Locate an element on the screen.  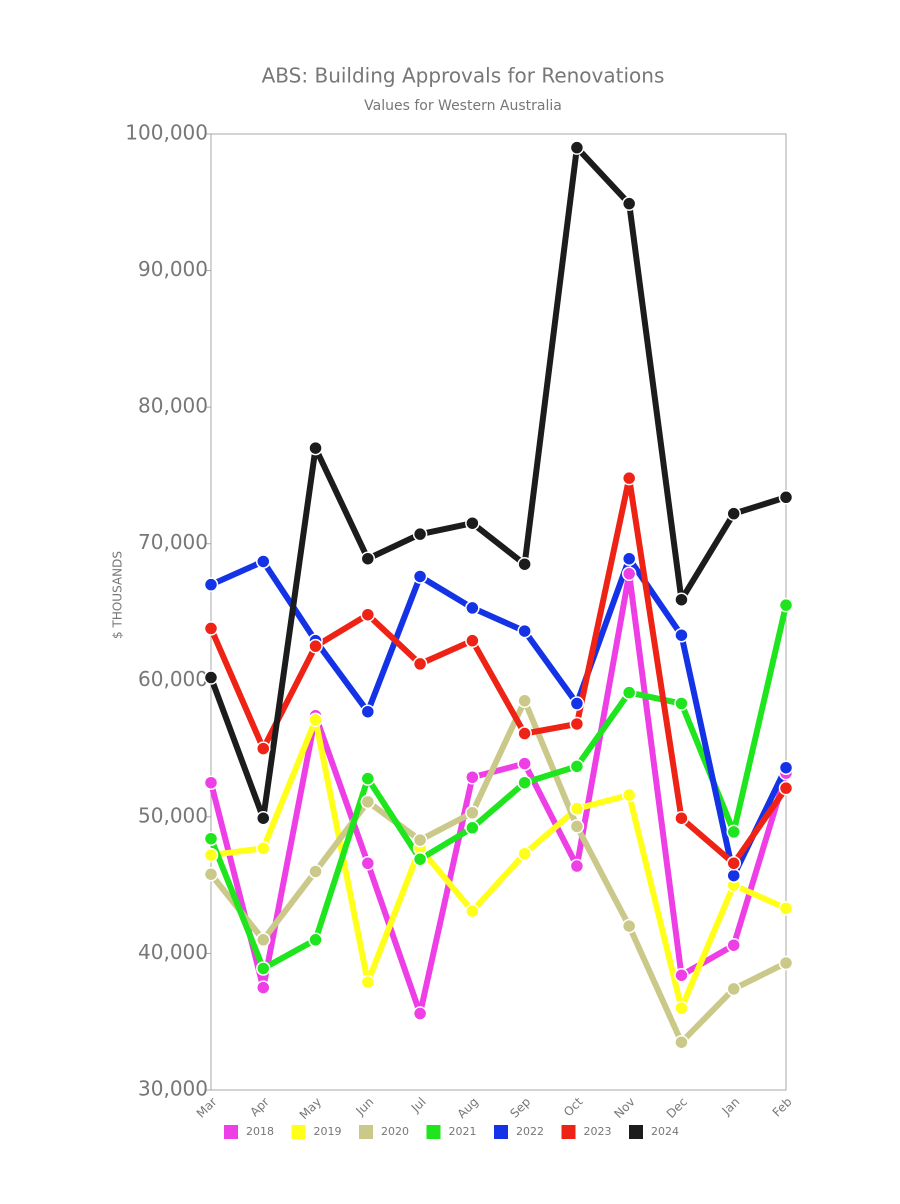
x-tick-label: Apr is located at coordinates (259, 1107).